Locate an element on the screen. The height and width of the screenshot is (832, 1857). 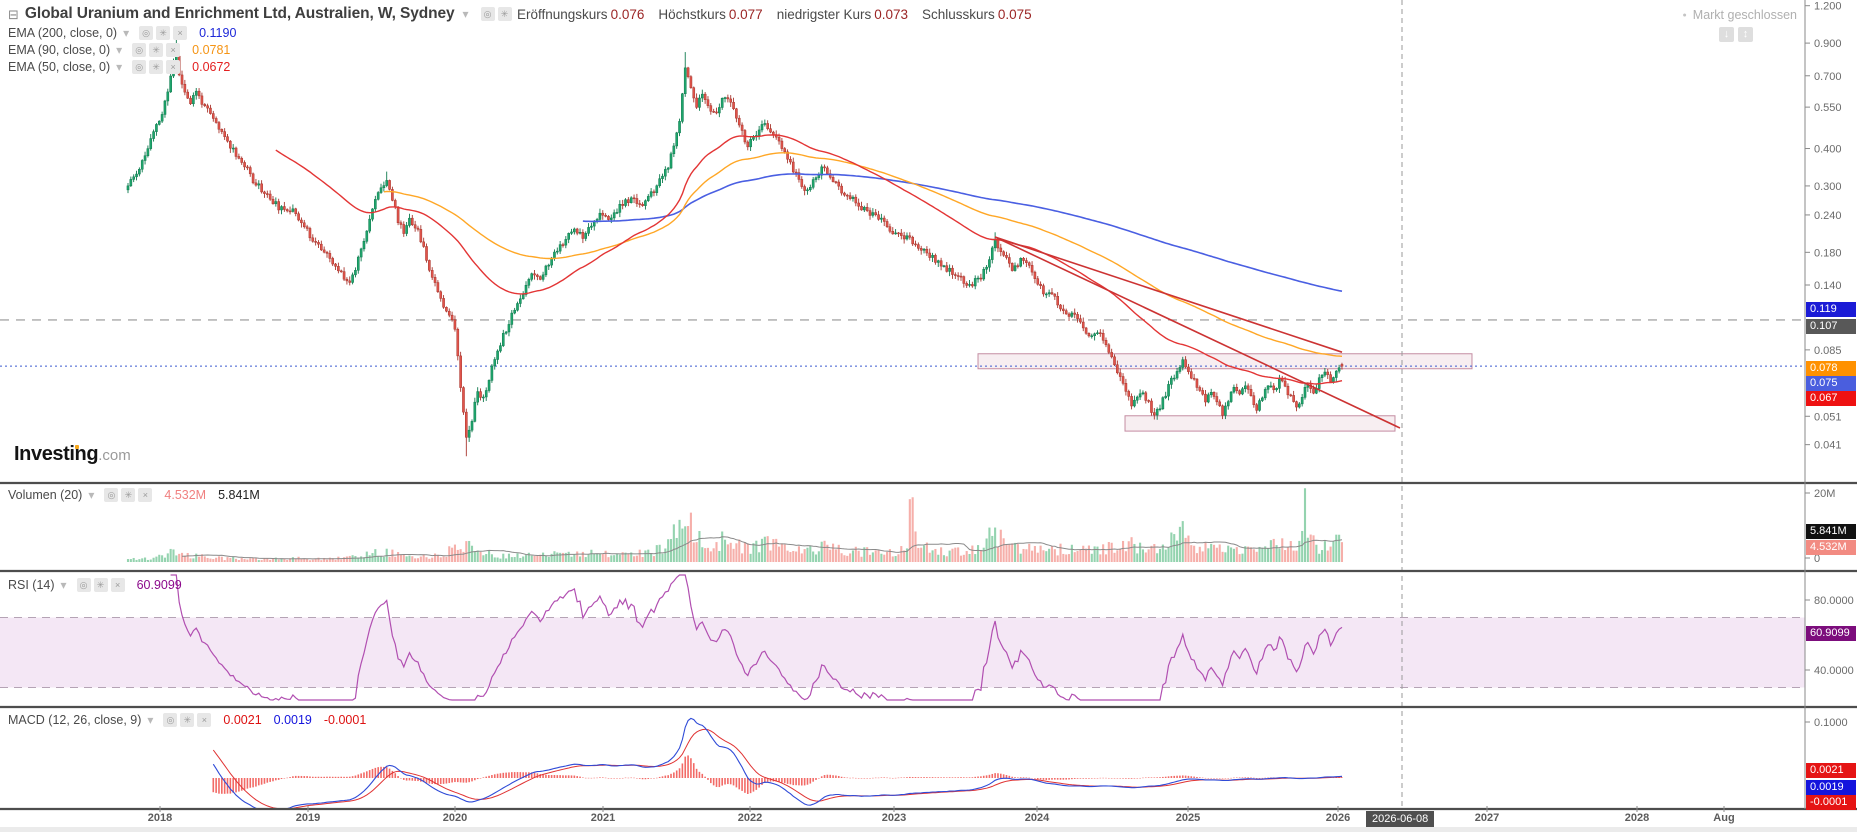
rsi-tick-label: 80.0000 is located at coordinates (1834, 601).